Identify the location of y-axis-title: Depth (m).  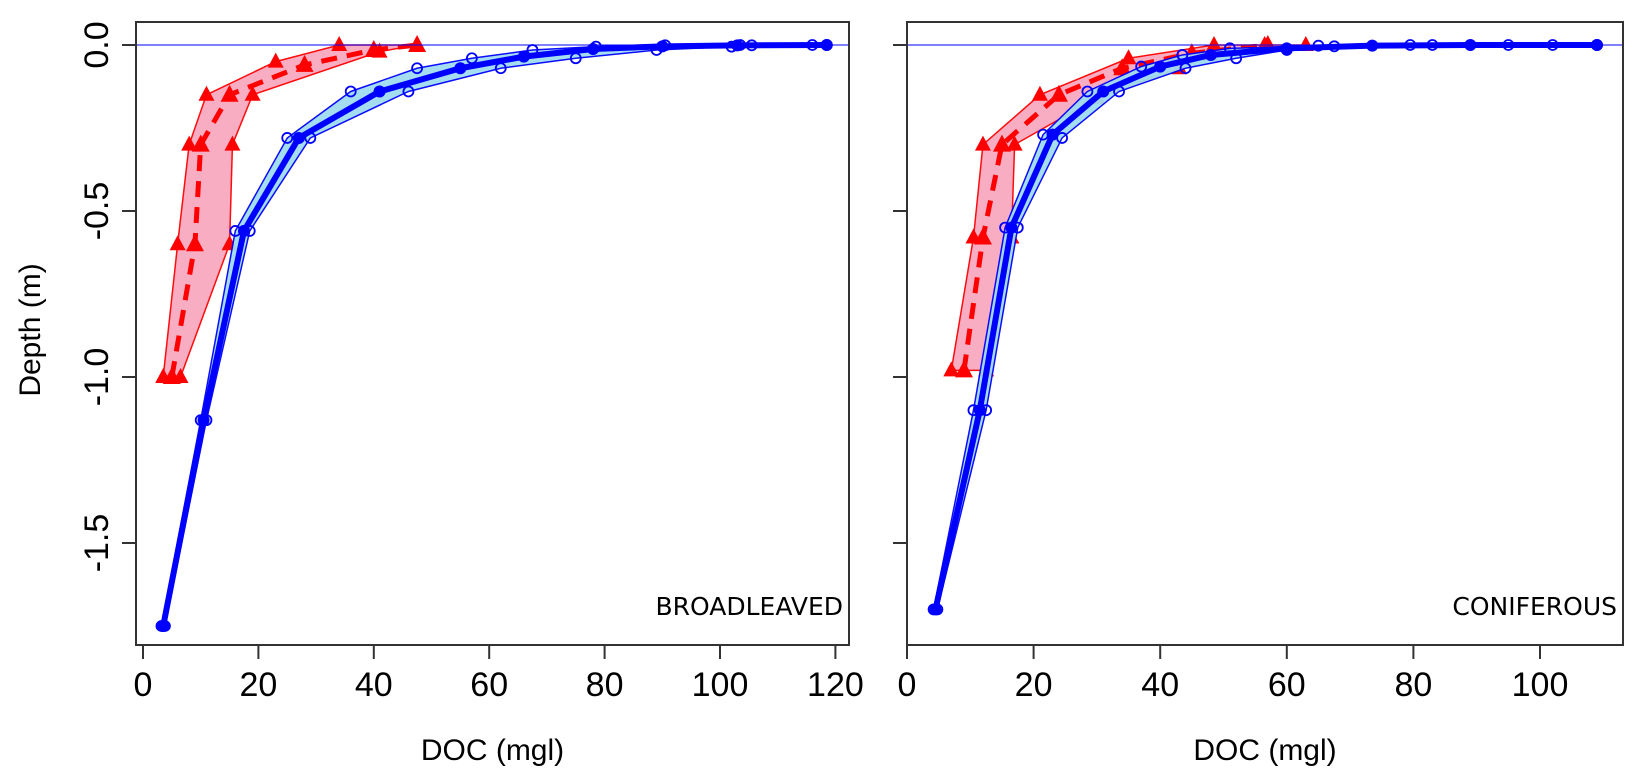
(30, 329).